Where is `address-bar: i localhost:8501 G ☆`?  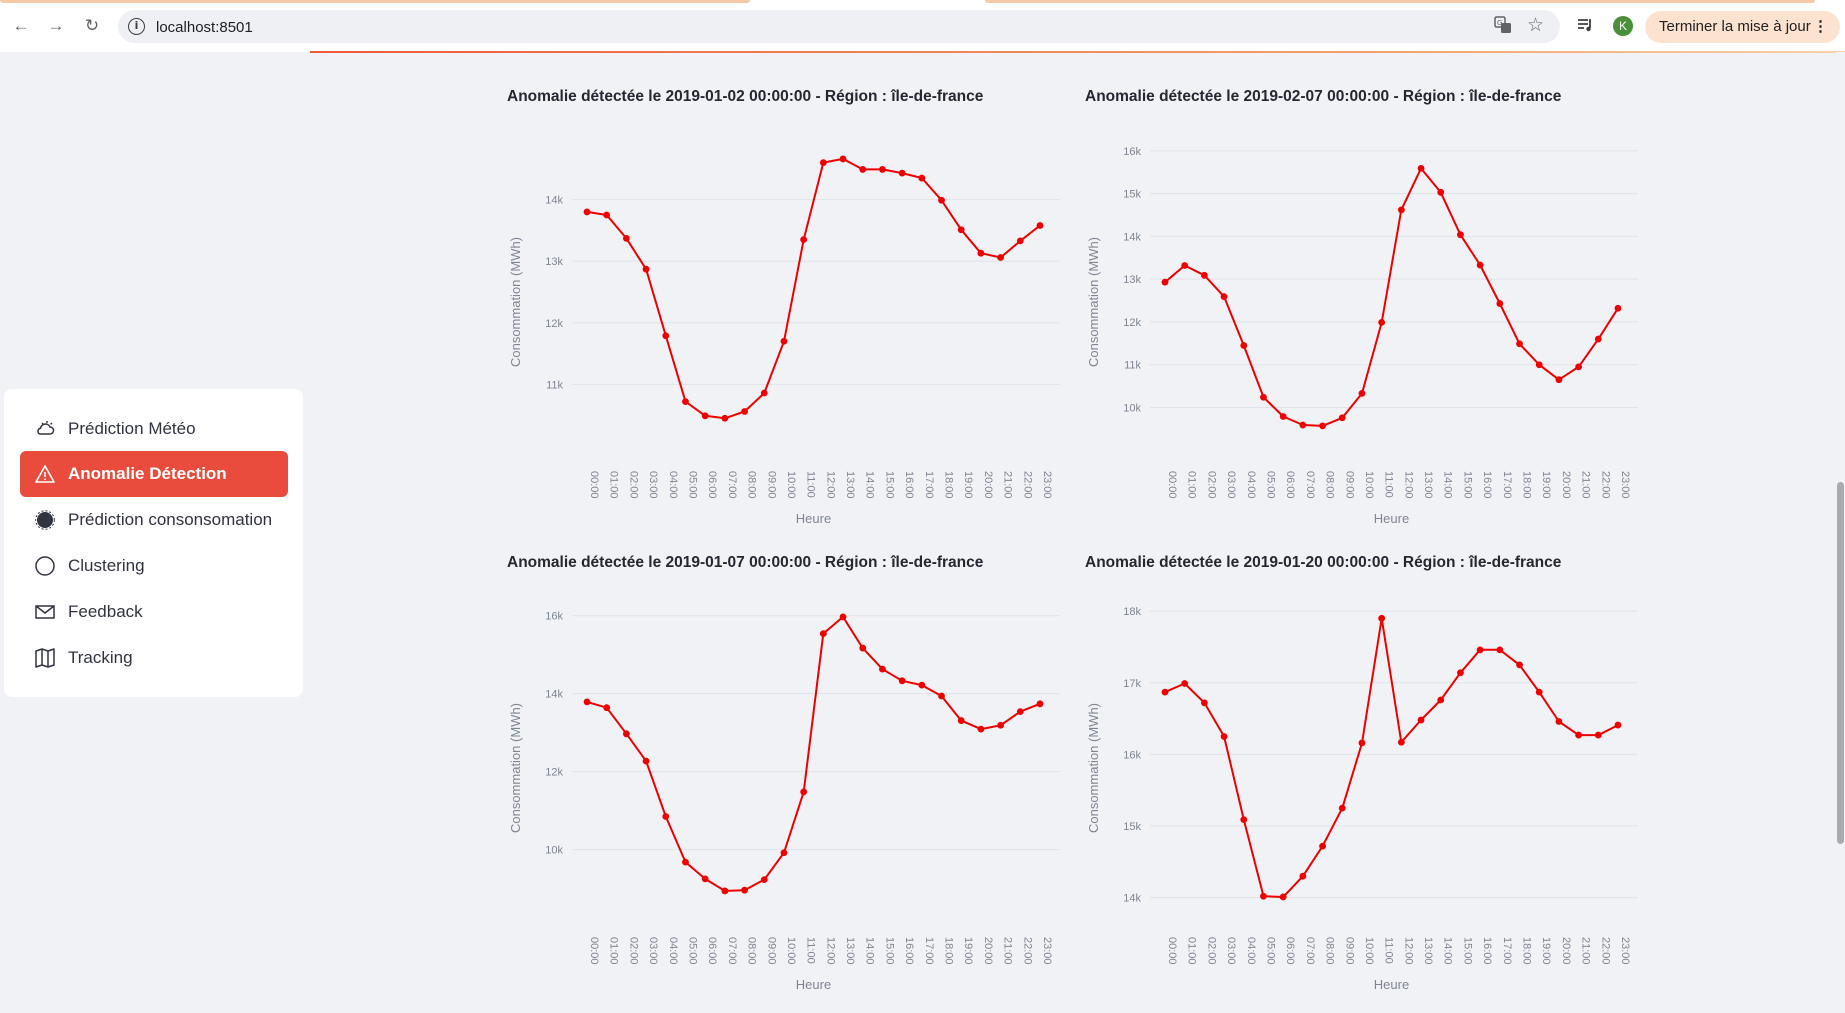 address-bar: i localhost:8501 G ☆ is located at coordinates (839, 26).